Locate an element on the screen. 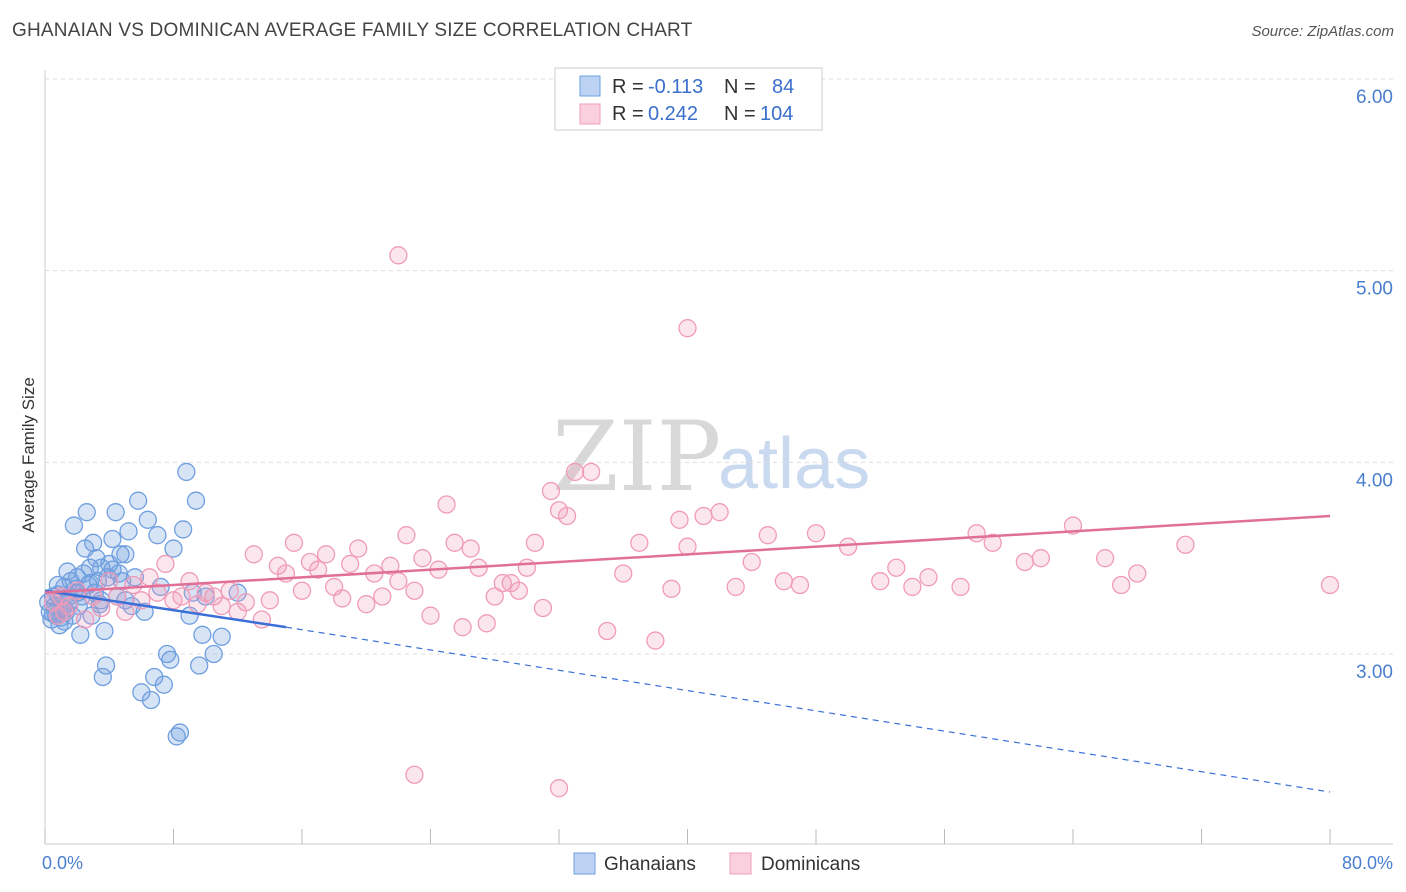  series-legend-label-dominicans: Dominicans is located at coordinates (810, 864).